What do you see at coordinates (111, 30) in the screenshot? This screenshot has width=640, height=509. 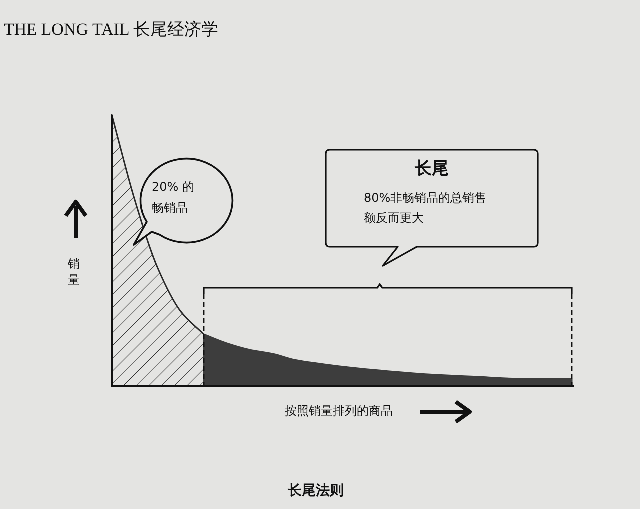 I see `text: THE LONG TAIL 长尾经济学` at bounding box center [111, 30].